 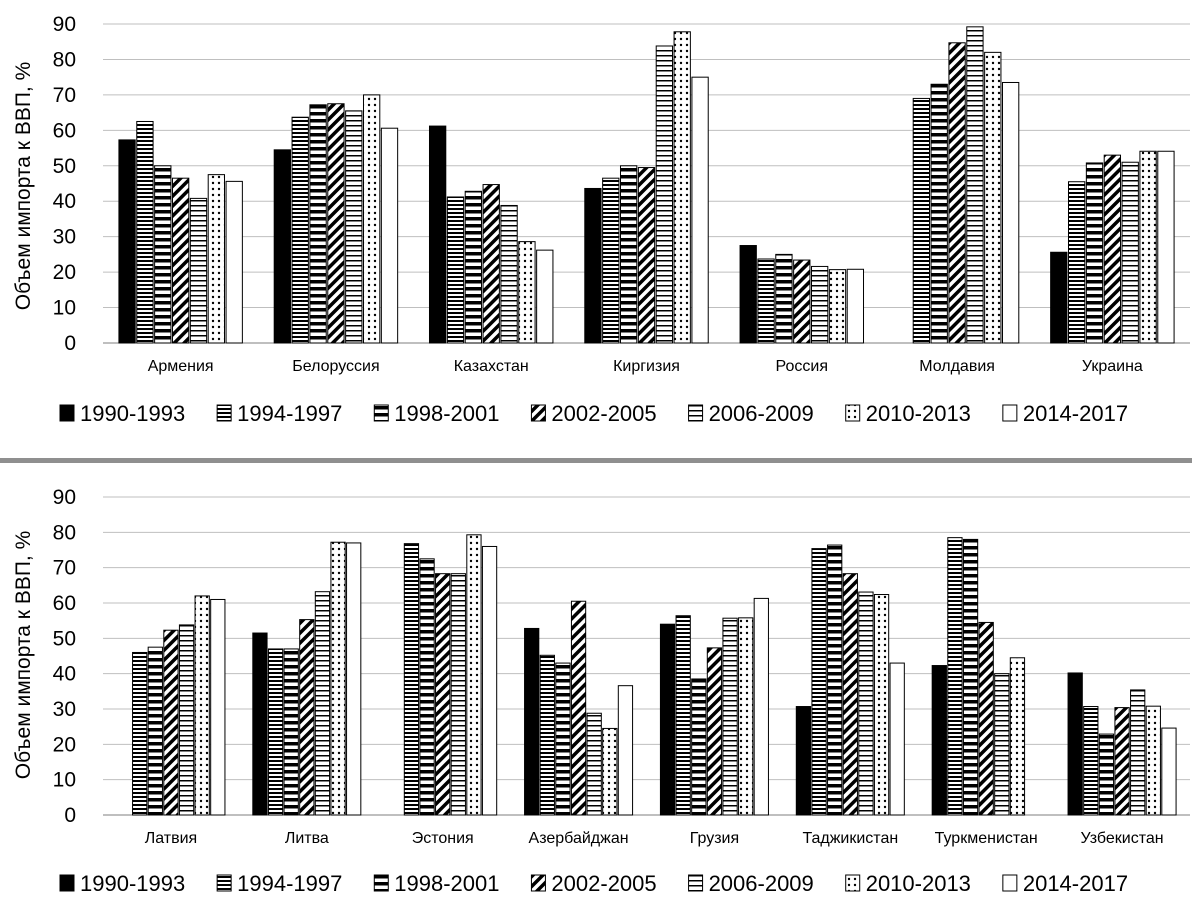 I want to click on category-label: Узбекистан, so click(x=1122, y=838).